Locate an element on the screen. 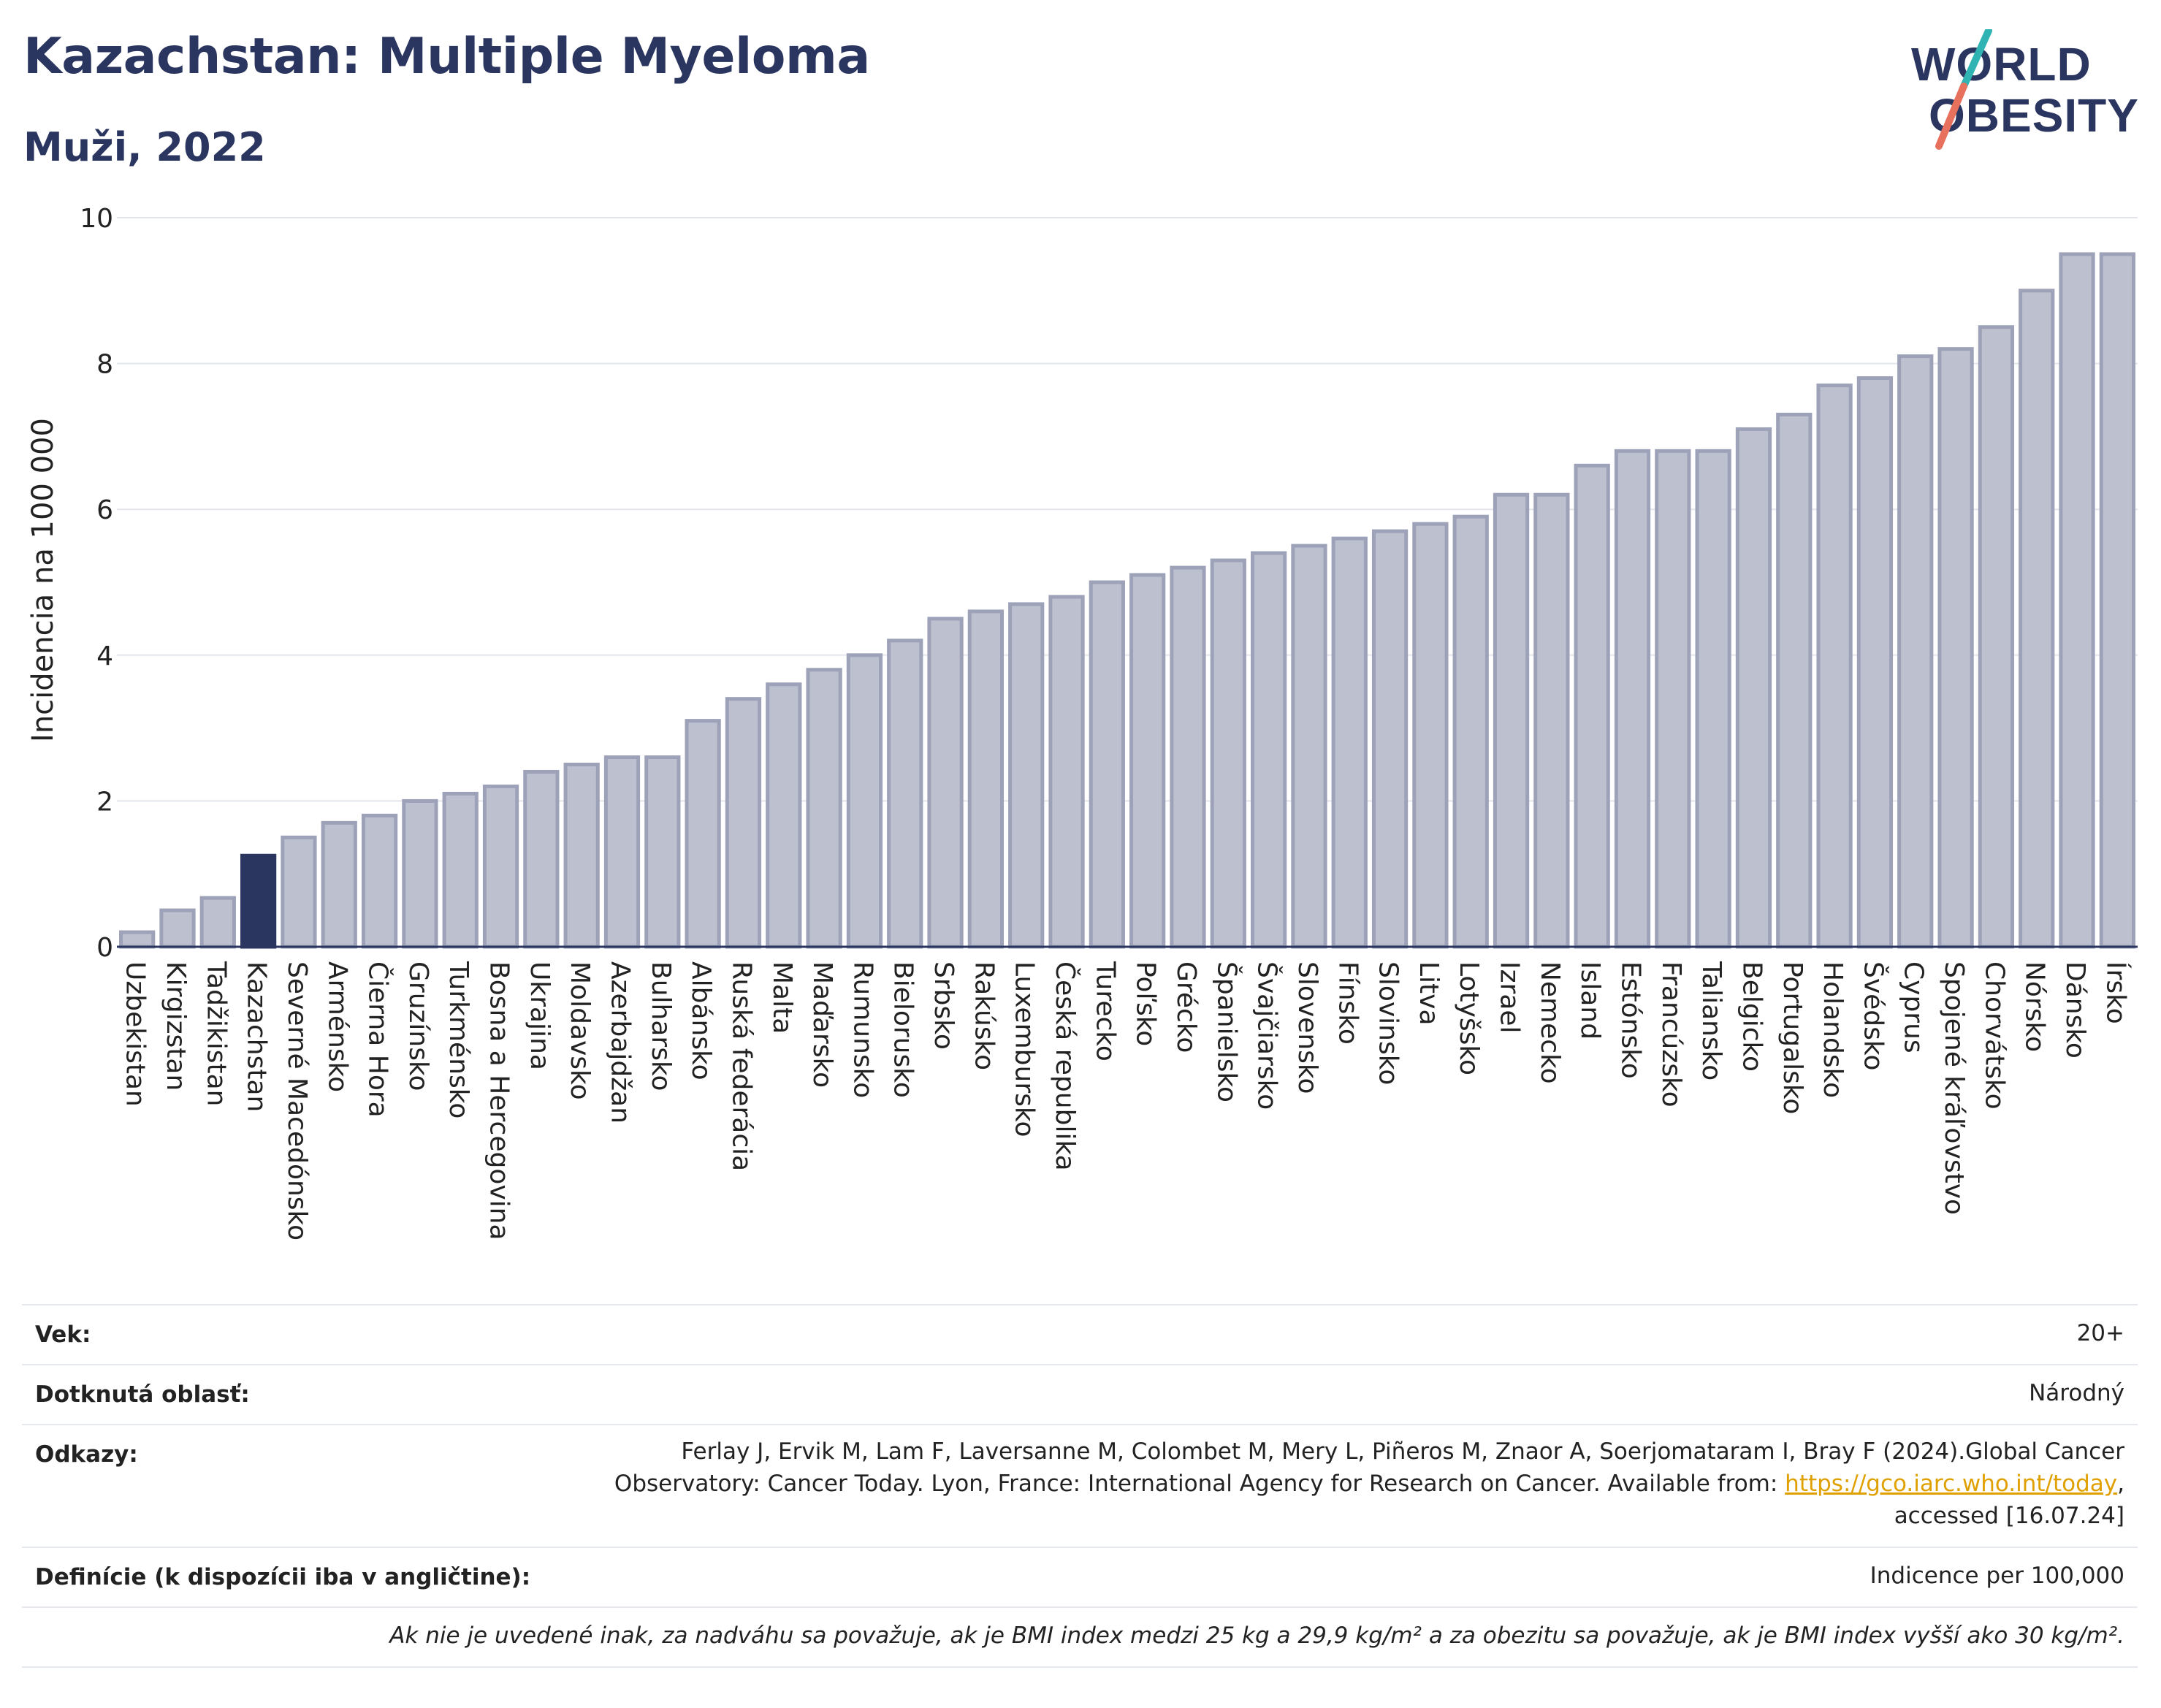 This screenshot has width=2161, height=1708. x-tick-label: Izrael is located at coordinates (1510, 998).